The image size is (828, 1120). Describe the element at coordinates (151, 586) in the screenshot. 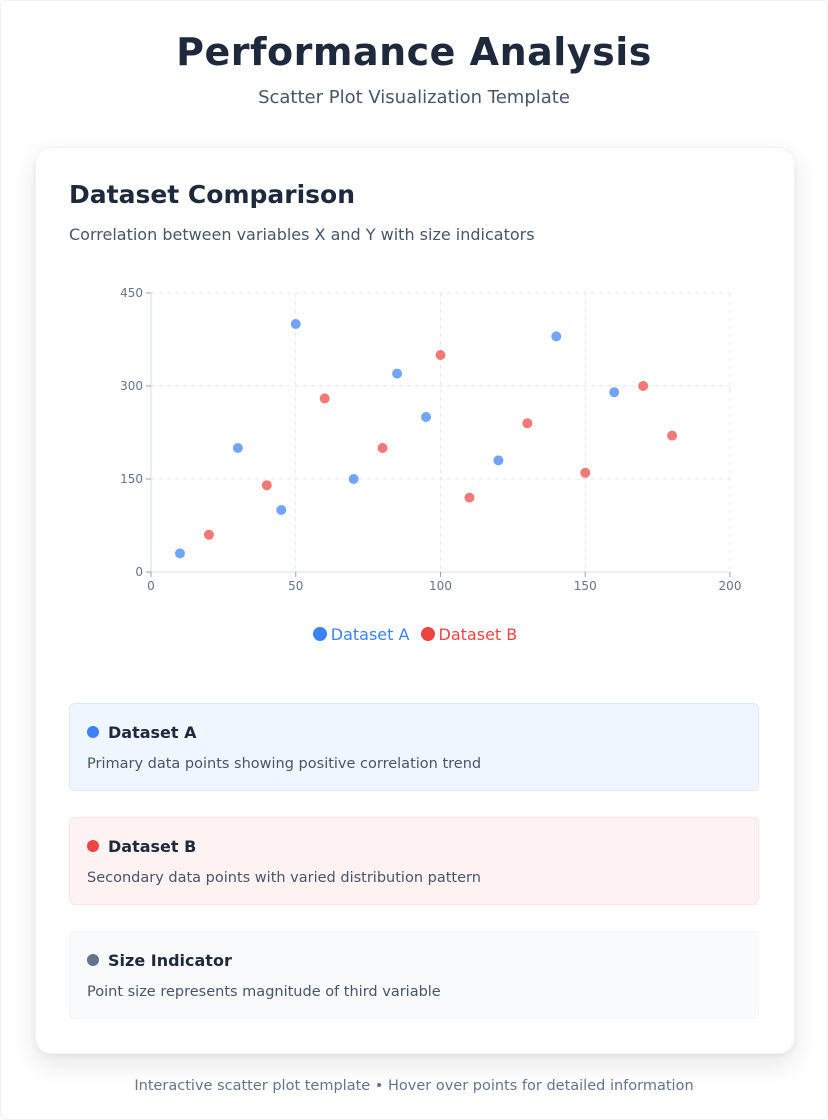

I see `x-tick-label-0: 0` at that location.